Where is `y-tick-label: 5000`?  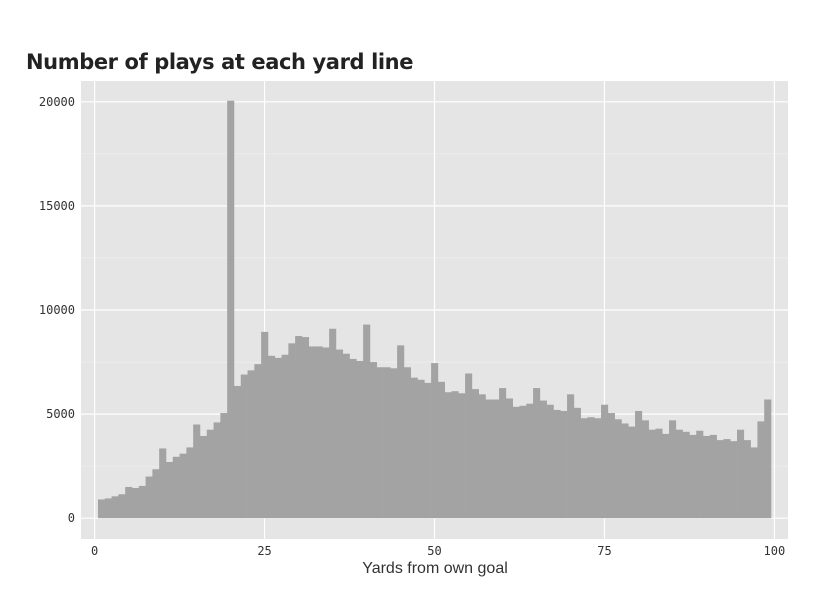 y-tick-label: 5000 is located at coordinates (60, 414).